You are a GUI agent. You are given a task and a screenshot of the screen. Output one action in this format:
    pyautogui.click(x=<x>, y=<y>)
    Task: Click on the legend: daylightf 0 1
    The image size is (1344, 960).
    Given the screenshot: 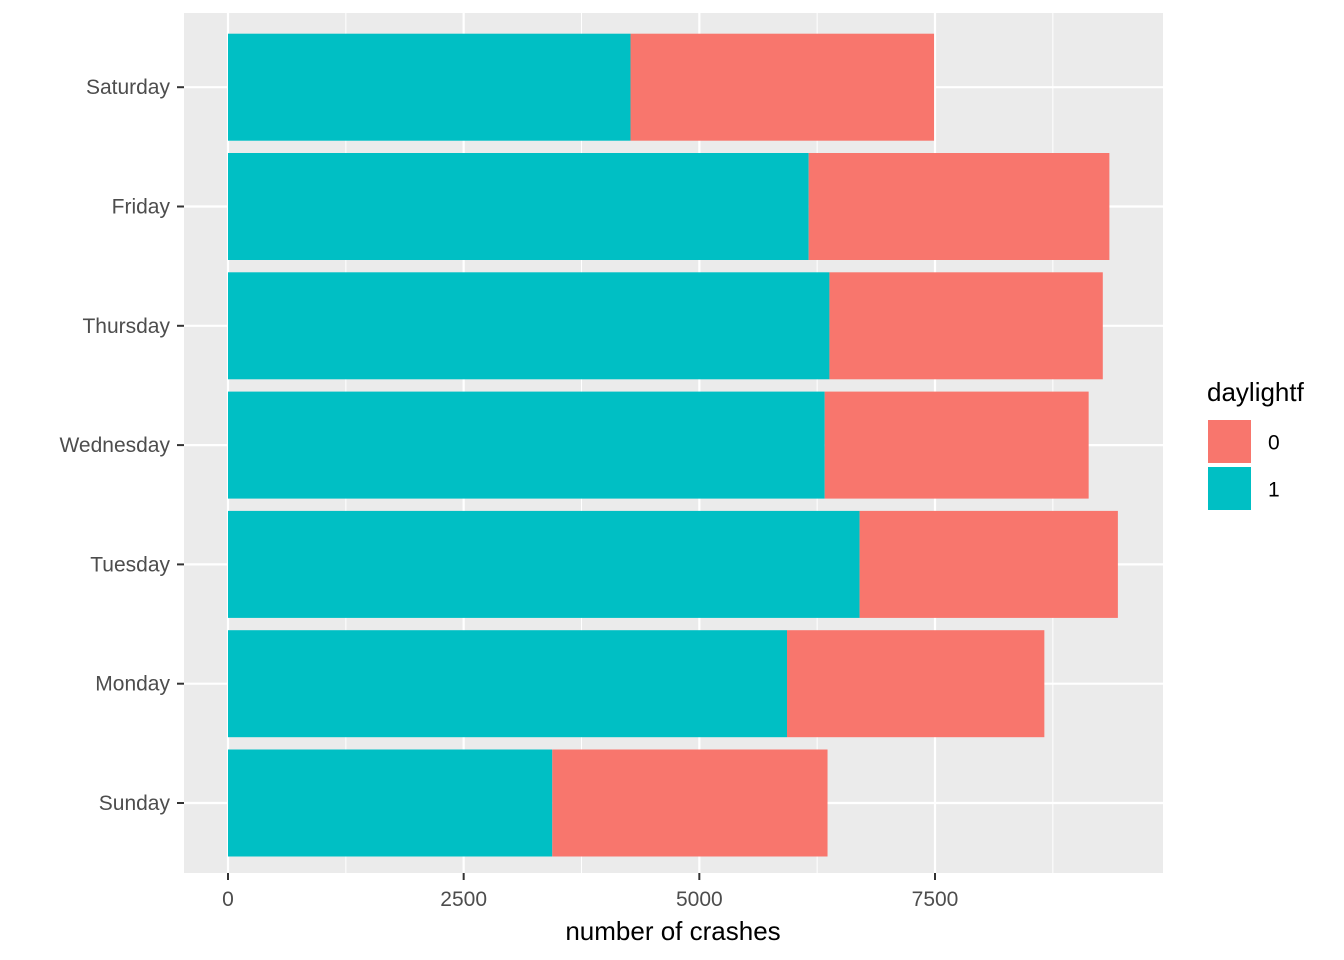 What is the action you would take?
    pyautogui.click(x=1256, y=443)
    